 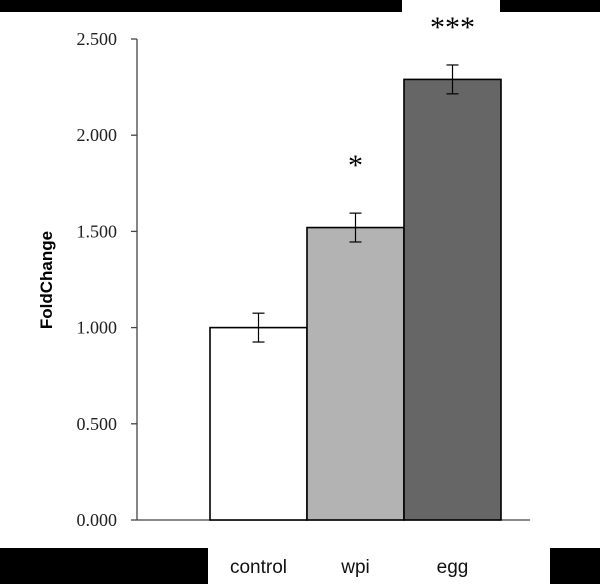 I want to click on bar-control, so click(x=258, y=423).